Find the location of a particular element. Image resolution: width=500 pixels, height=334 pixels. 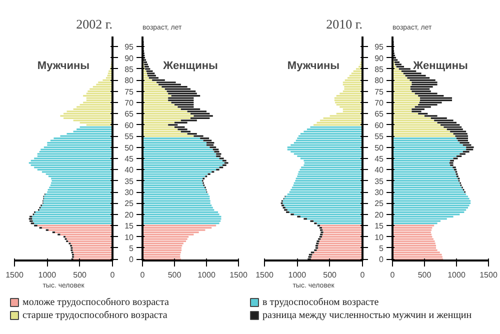

legend-label: моложе трудоспособного возраста is located at coordinates (96, 302).